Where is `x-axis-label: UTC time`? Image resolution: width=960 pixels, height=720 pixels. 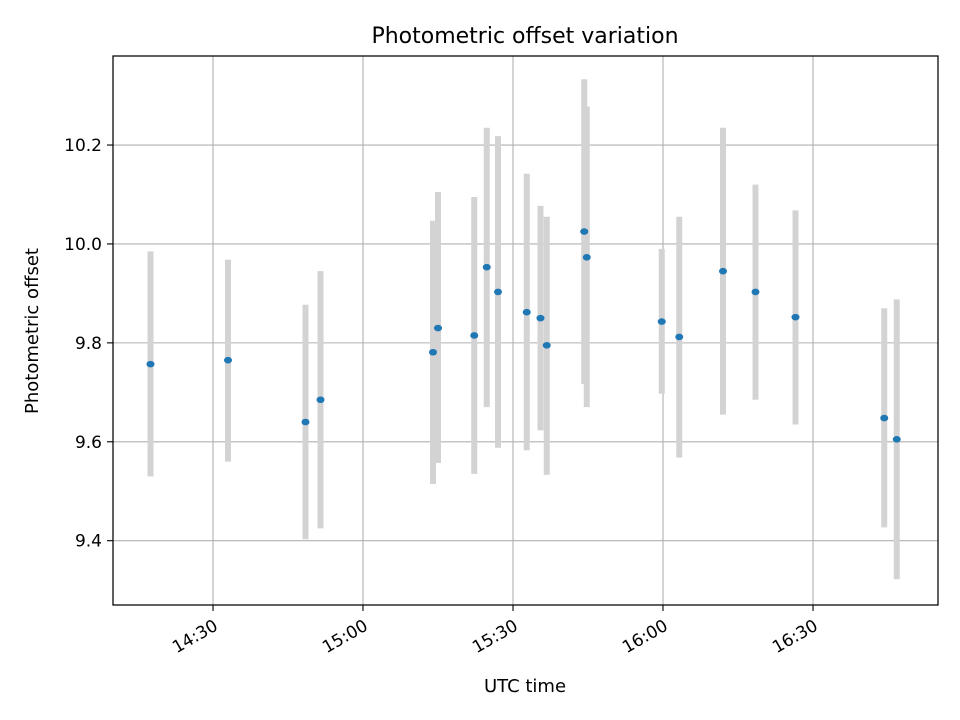
x-axis-label: UTC time is located at coordinates (525, 686).